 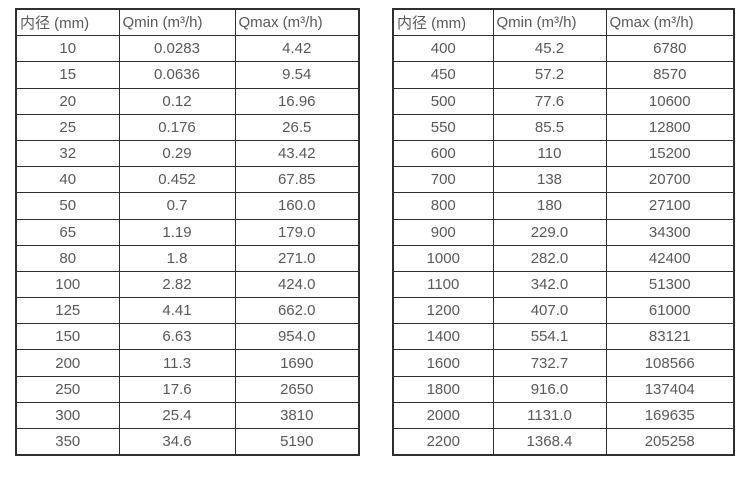 What do you see at coordinates (549, 206) in the screenshot?
I see `table-cell: 180` at bounding box center [549, 206].